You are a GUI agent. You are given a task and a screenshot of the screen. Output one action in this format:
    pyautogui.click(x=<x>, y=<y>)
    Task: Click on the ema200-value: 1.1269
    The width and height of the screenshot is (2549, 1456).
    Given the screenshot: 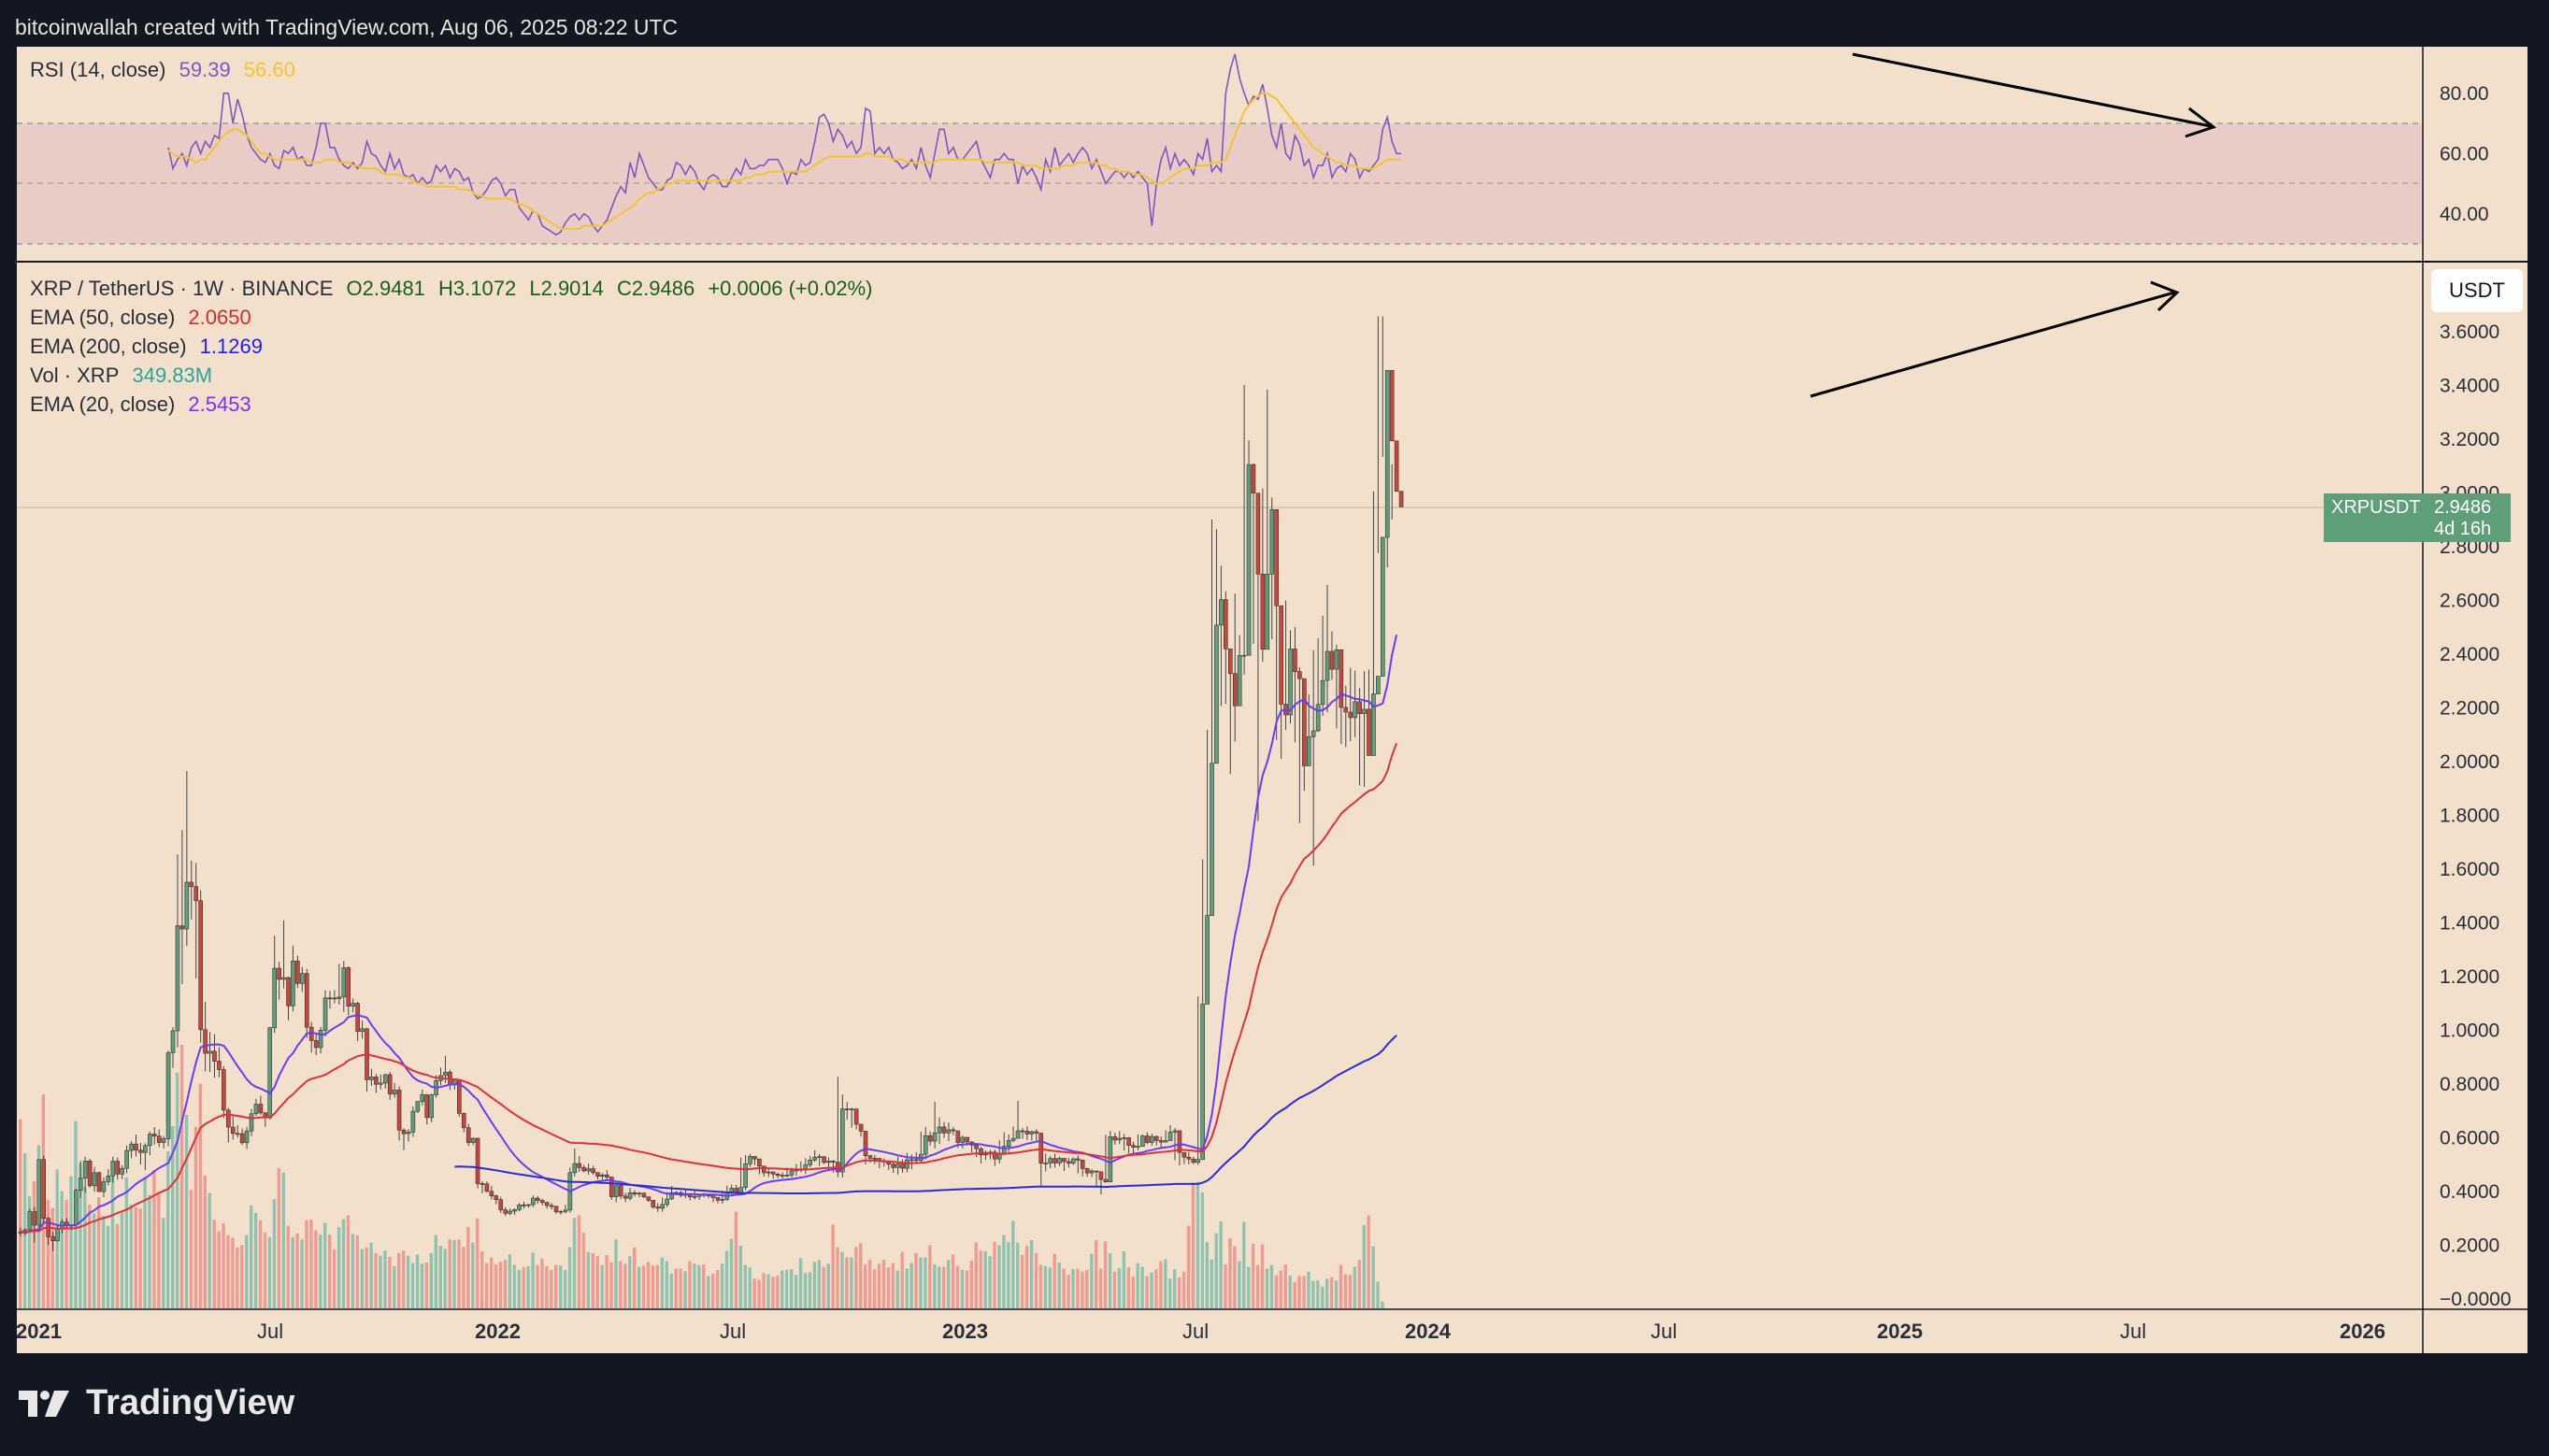 What is the action you would take?
    pyautogui.click(x=231, y=346)
    